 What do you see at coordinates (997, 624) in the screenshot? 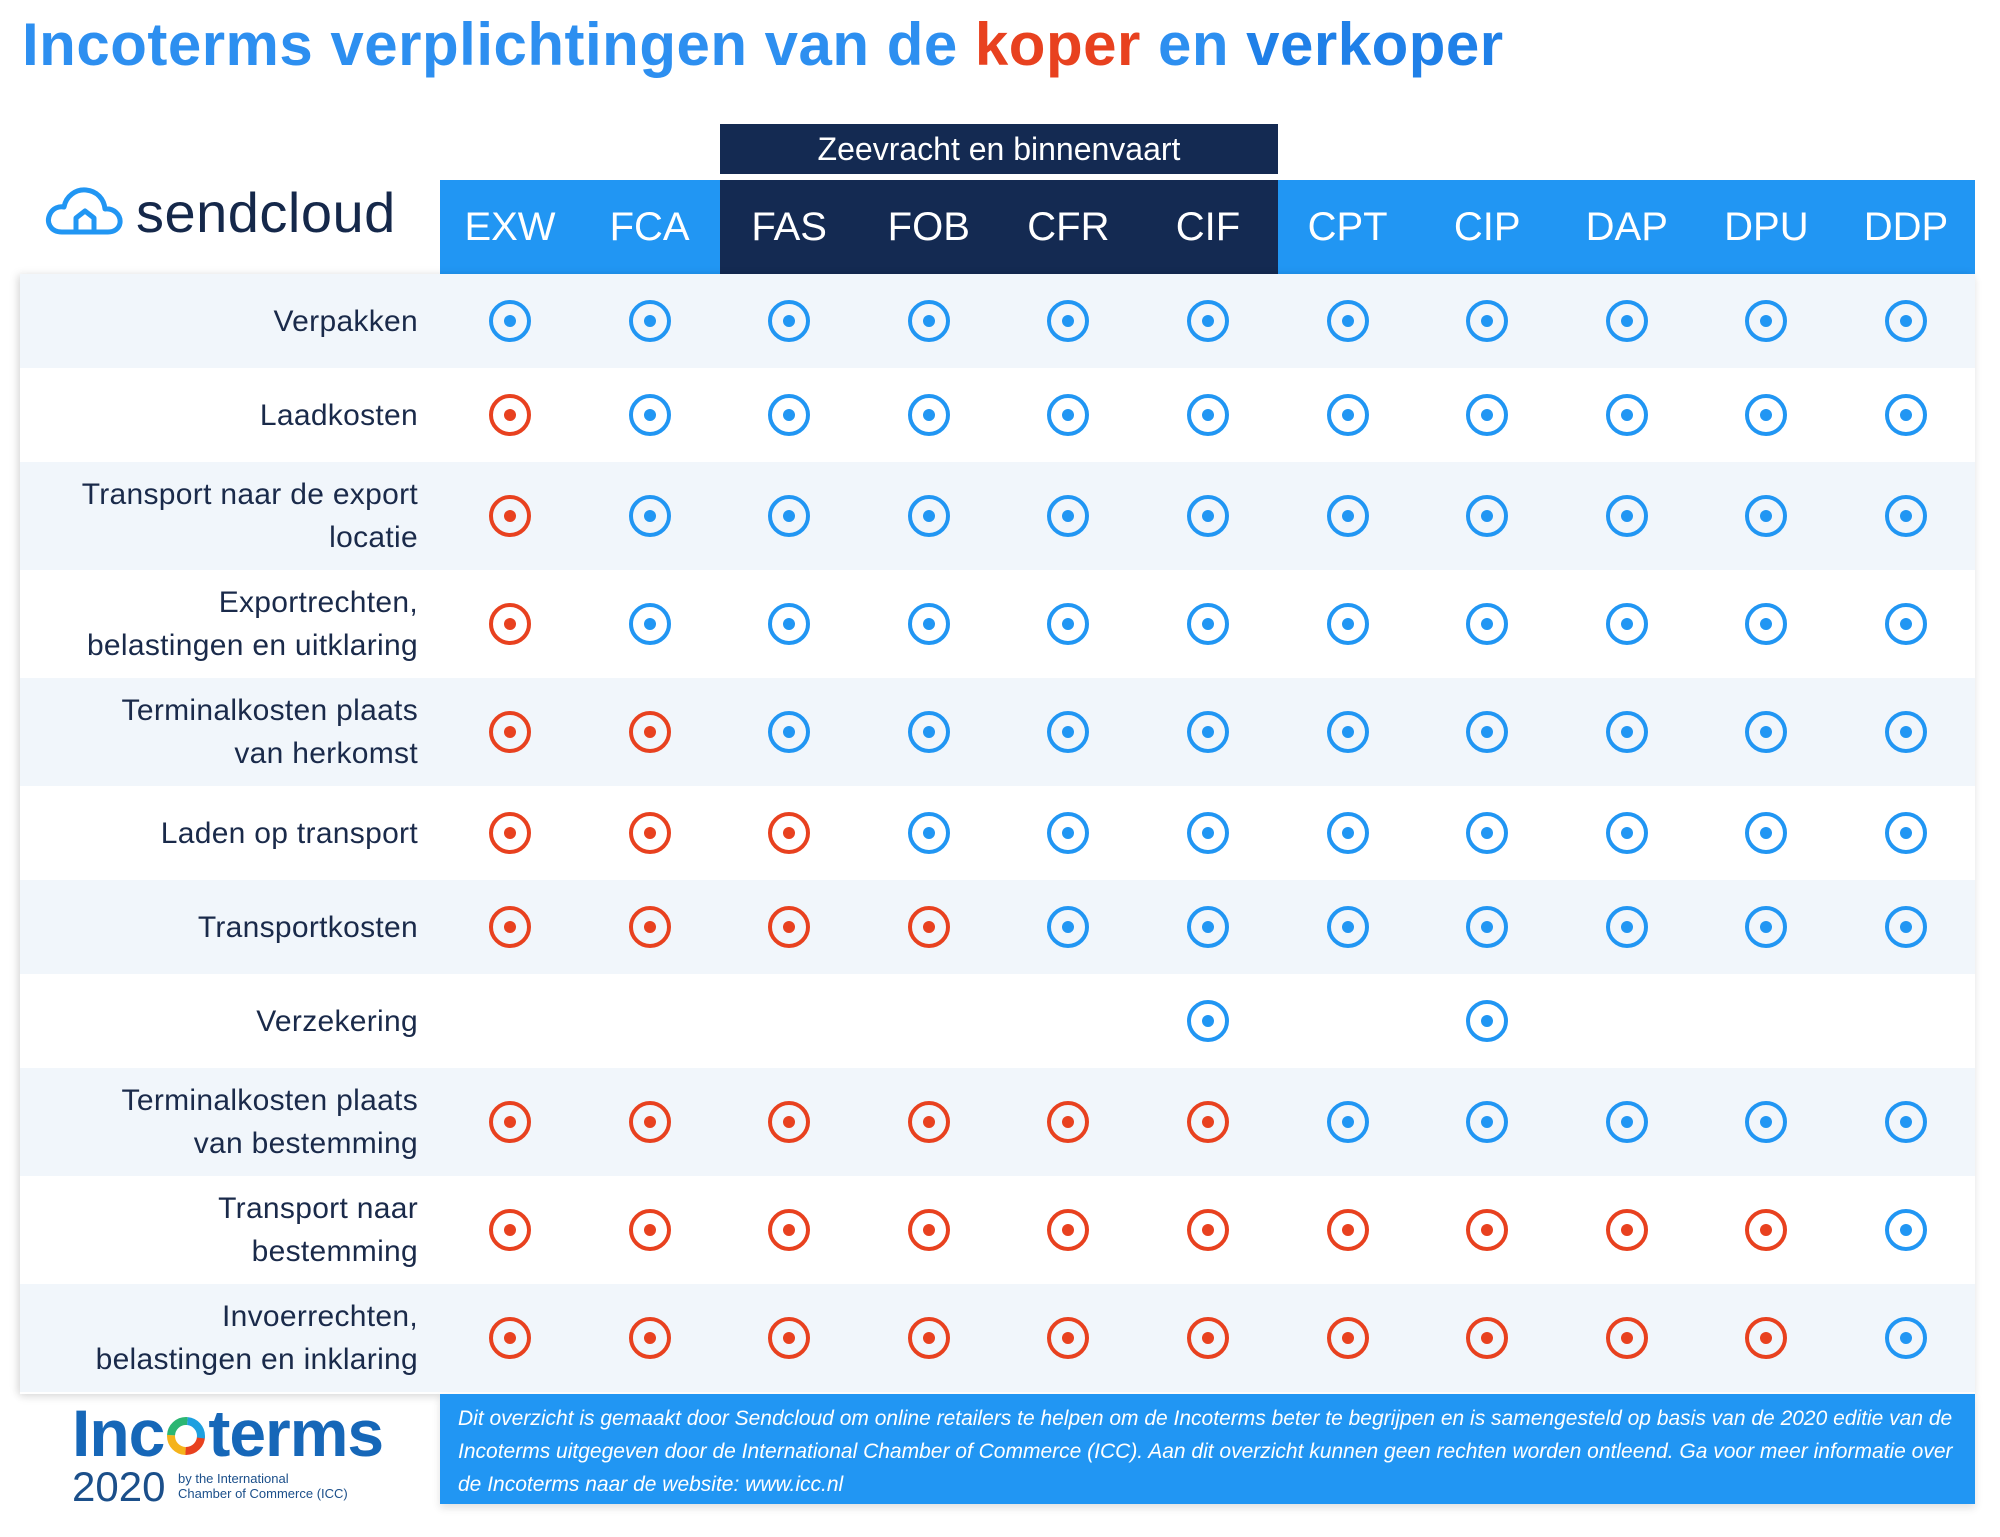
I see `table-row: Exportrechten, belastingen en uitklaring` at bounding box center [997, 624].